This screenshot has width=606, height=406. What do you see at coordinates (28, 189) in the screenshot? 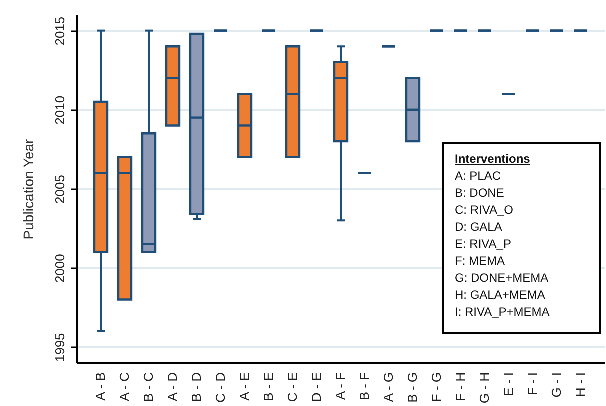
I see `y-axis-title: Publication Year` at bounding box center [28, 189].